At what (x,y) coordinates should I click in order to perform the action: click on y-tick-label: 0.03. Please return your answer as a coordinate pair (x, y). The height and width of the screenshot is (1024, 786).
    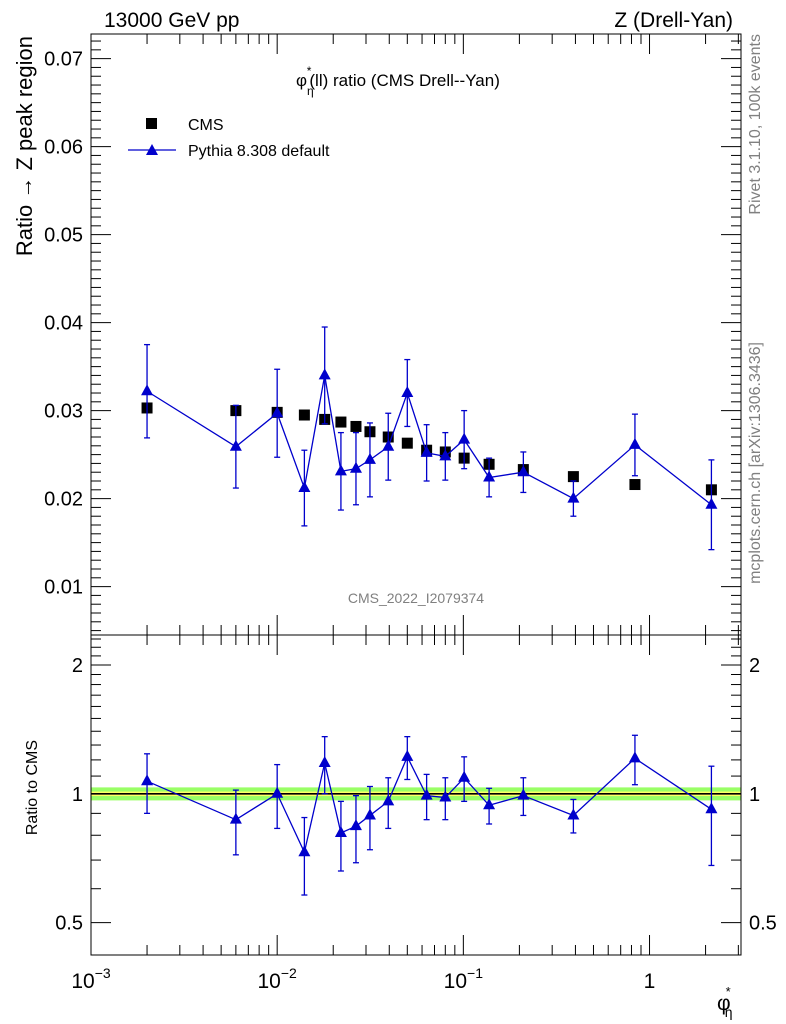
    Looking at the image, I should click on (63, 412).